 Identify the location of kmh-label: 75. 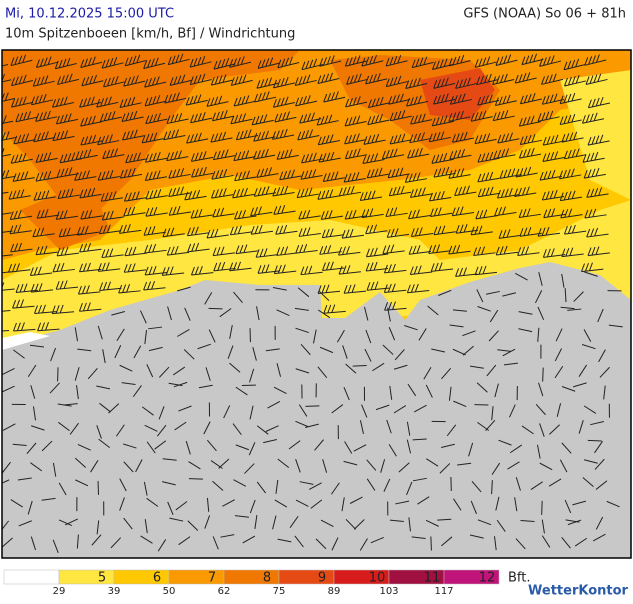
(279, 591).